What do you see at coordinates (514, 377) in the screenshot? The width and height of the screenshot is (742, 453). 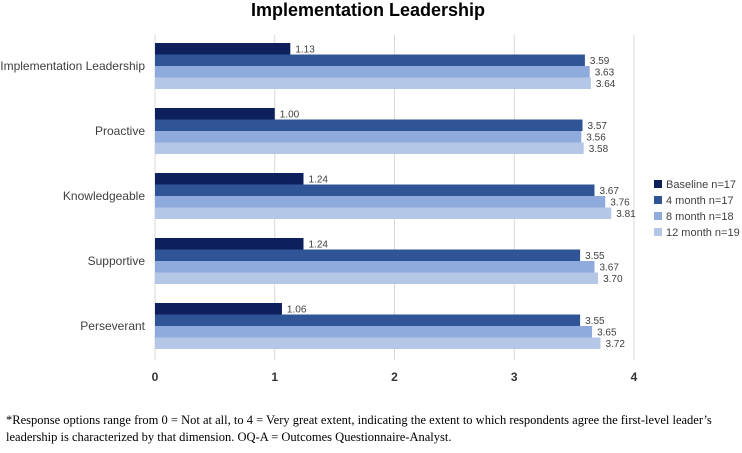 I see `x-tick-label: 3` at bounding box center [514, 377].